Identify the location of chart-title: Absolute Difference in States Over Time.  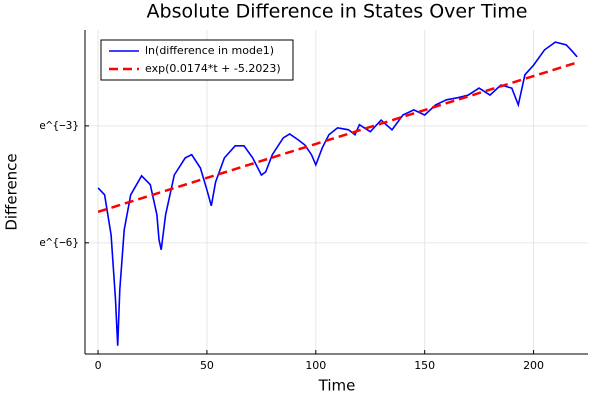
(337, 12).